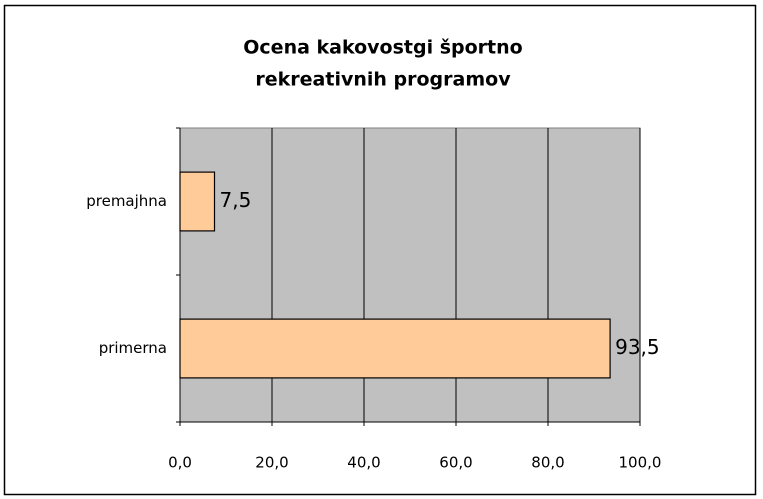 The image size is (763, 499). Describe the element at coordinates (236, 200) in the screenshot. I see `value-label: 7,5` at that location.